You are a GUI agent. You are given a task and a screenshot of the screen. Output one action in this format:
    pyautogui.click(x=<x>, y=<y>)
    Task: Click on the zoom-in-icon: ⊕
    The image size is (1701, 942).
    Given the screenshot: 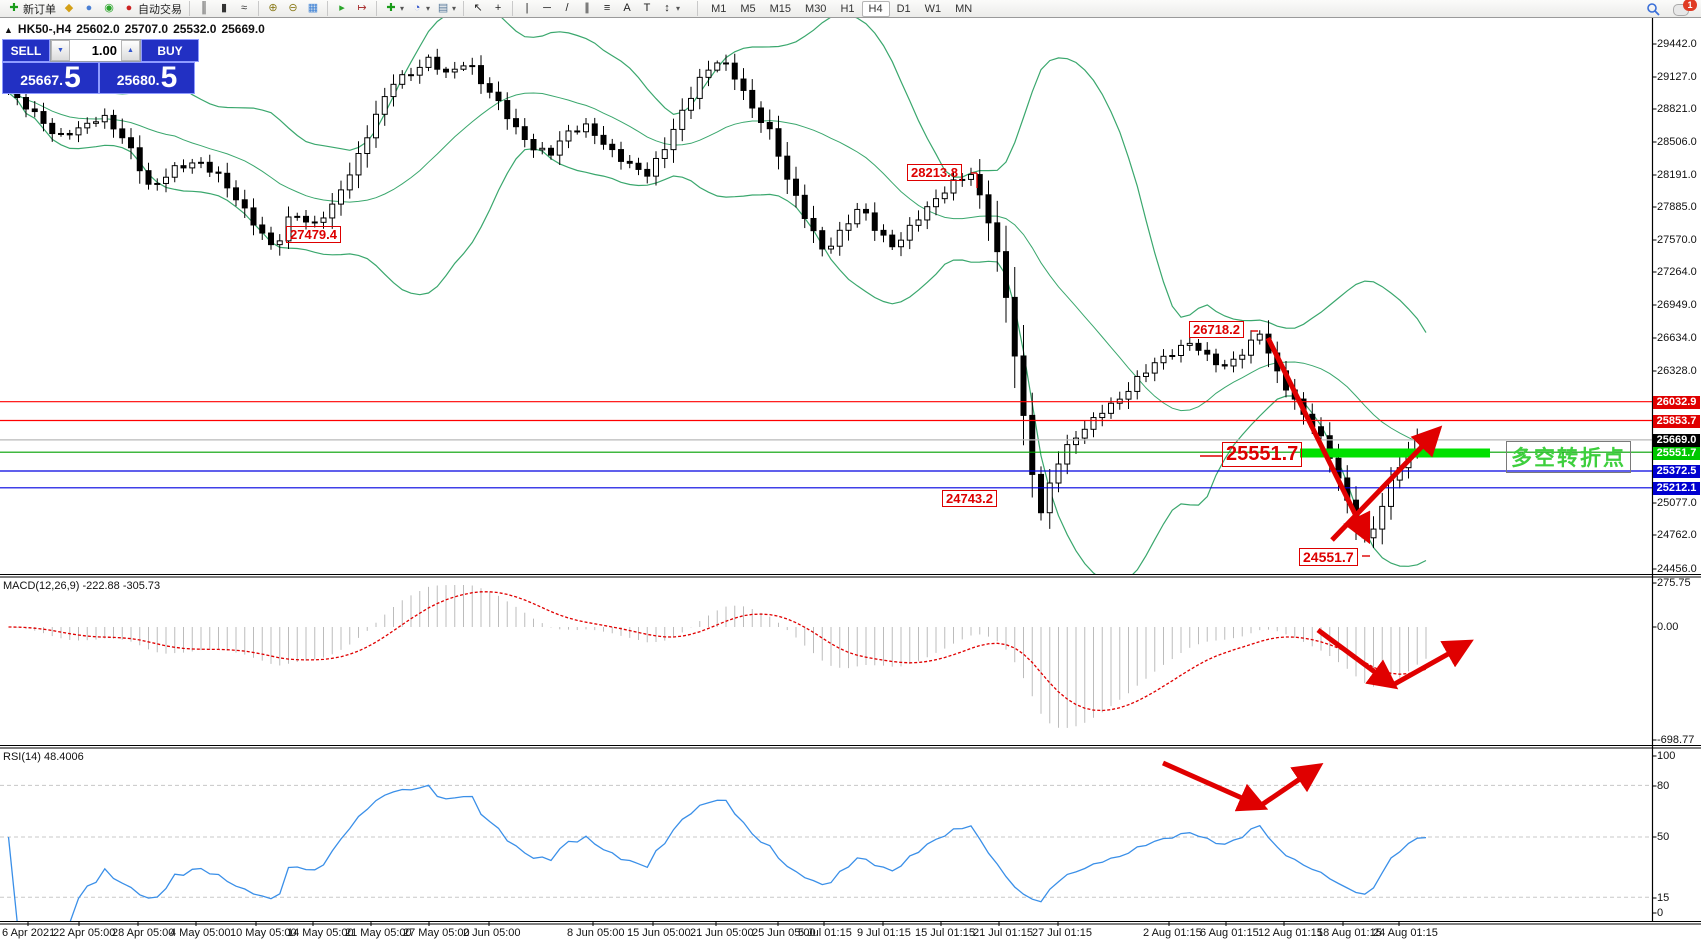 What is the action you would take?
    pyautogui.click(x=273, y=8)
    